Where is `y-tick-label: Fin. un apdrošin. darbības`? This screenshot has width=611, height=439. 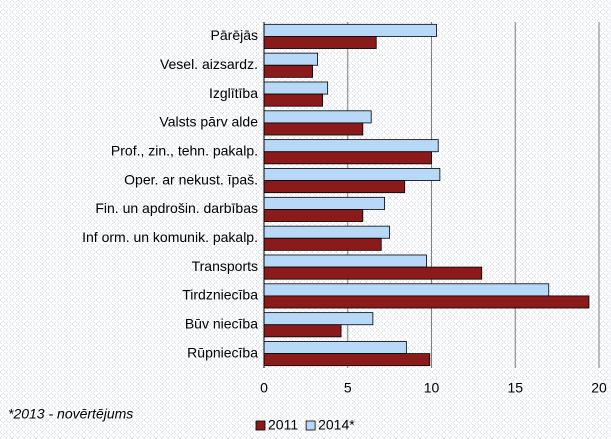 y-tick-label: Fin. un apdrošin. darbības is located at coordinates (176, 208).